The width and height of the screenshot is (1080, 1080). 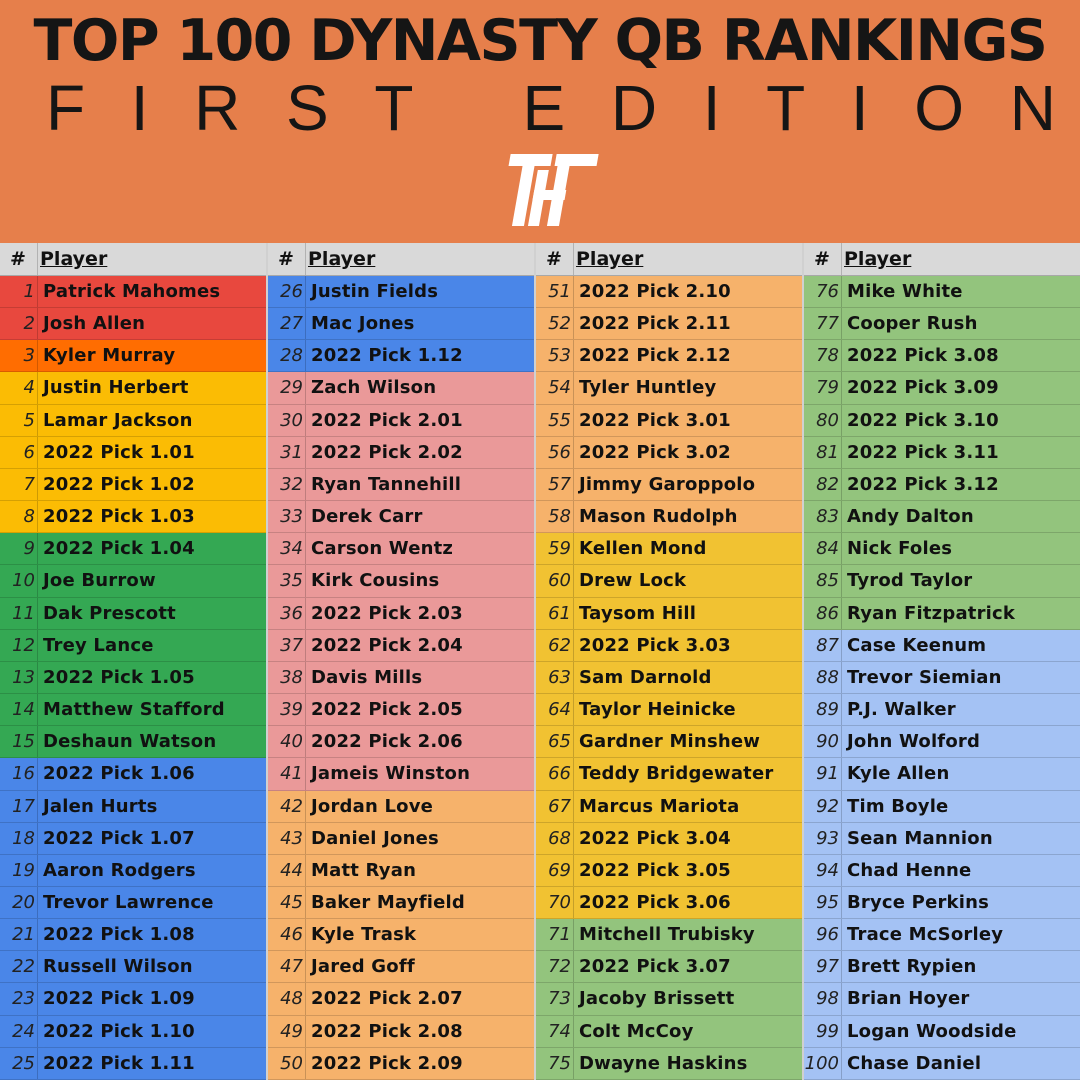 What do you see at coordinates (559, 967) in the screenshot?
I see `rank-cell: 72` at bounding box center [559, 967].